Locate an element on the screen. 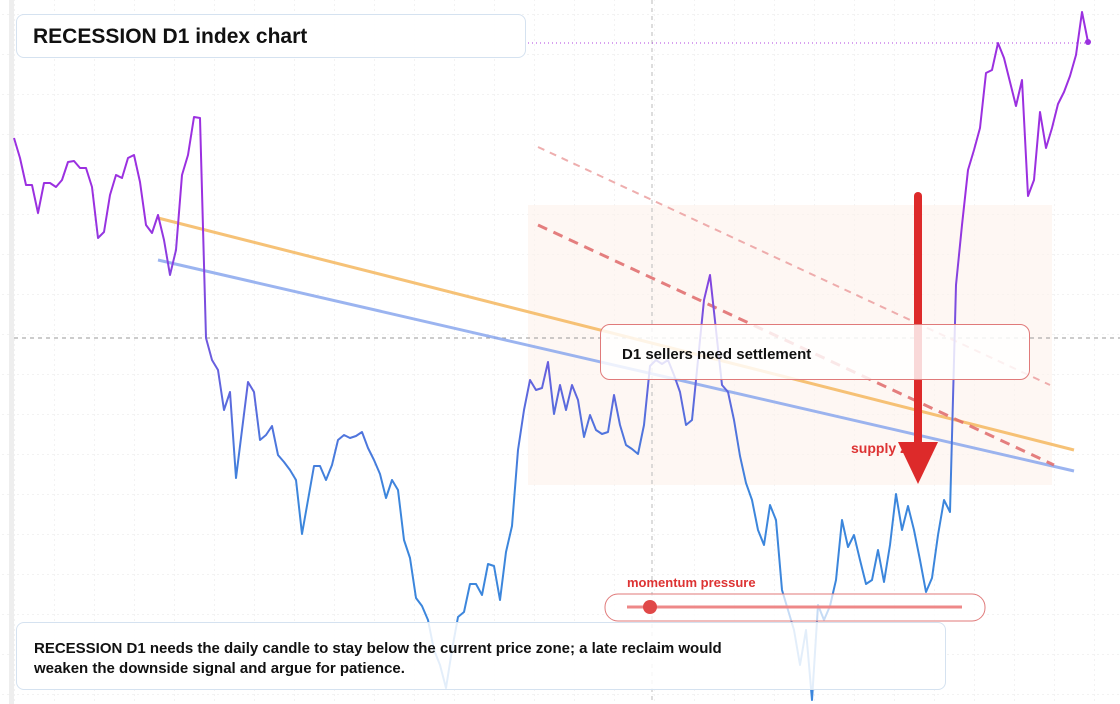  chart-title: RECESSION D1 index chart is located at coordinates (170, 36).